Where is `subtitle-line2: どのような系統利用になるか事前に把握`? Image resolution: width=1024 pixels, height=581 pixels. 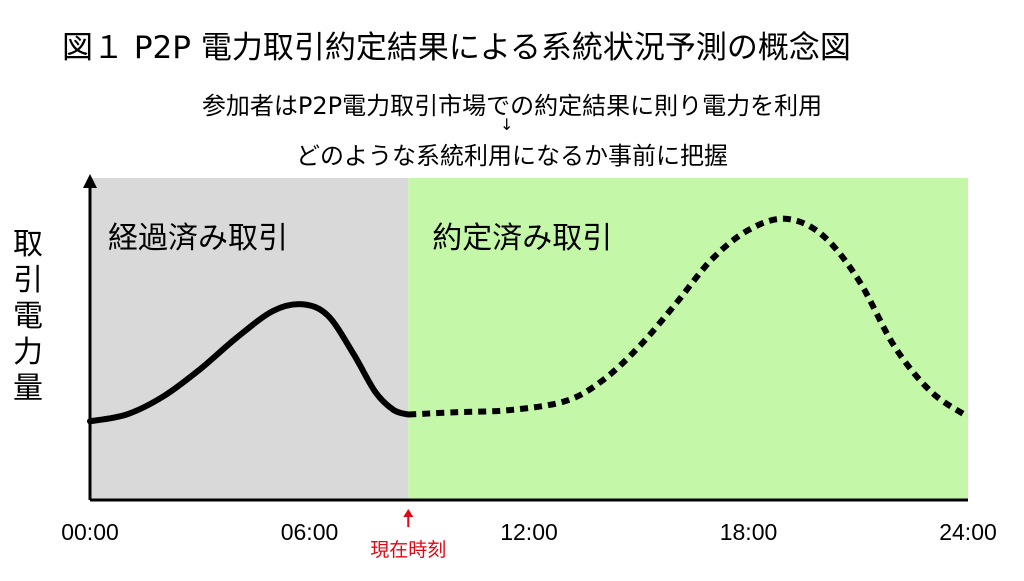 subtitle-line2: どのような系統利用になるか事前に把握 is located at coordinates (512, 156).